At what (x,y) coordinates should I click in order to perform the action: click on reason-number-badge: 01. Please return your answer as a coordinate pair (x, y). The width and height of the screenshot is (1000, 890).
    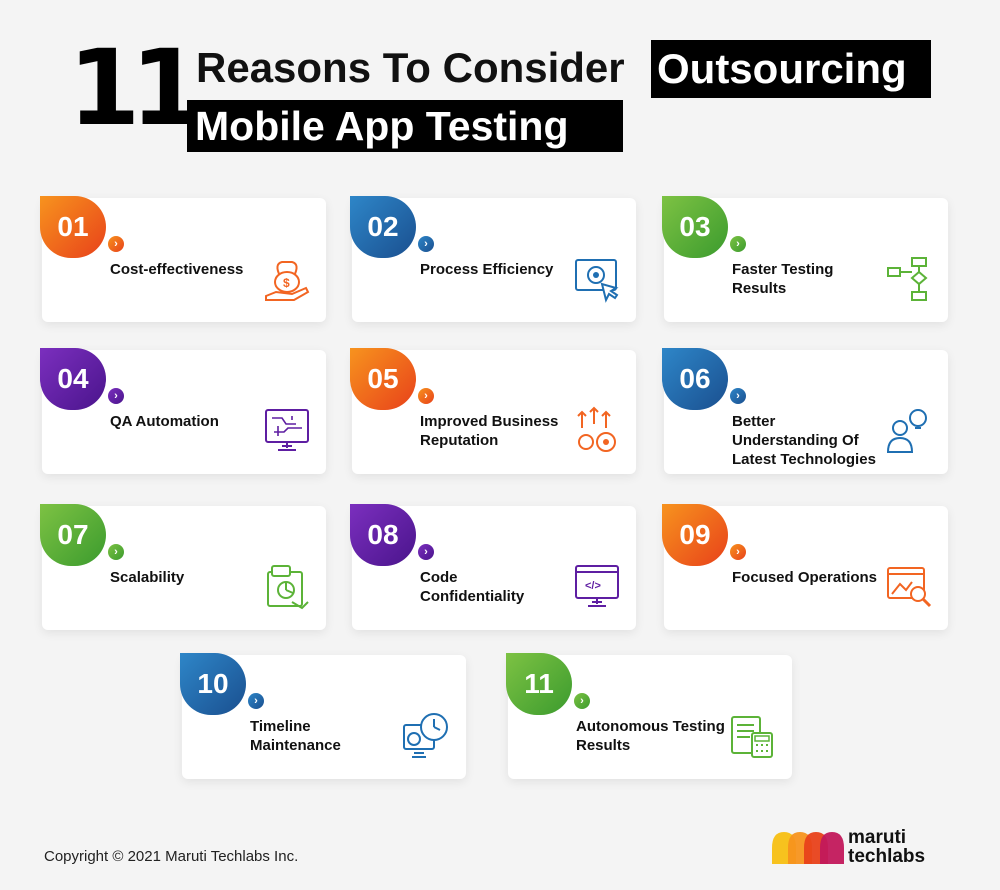
    Looking at the image, I should click on (73, 227).